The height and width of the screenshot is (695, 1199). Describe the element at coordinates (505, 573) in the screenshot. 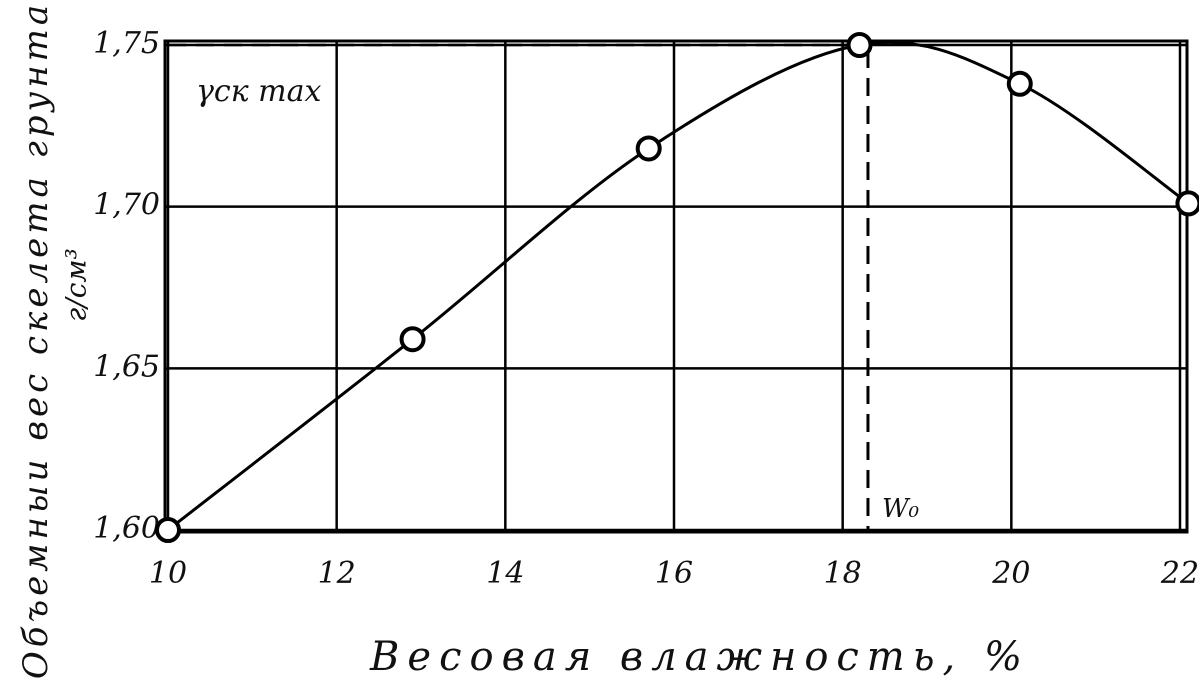

I see `x-tick-label: 14` at that location.